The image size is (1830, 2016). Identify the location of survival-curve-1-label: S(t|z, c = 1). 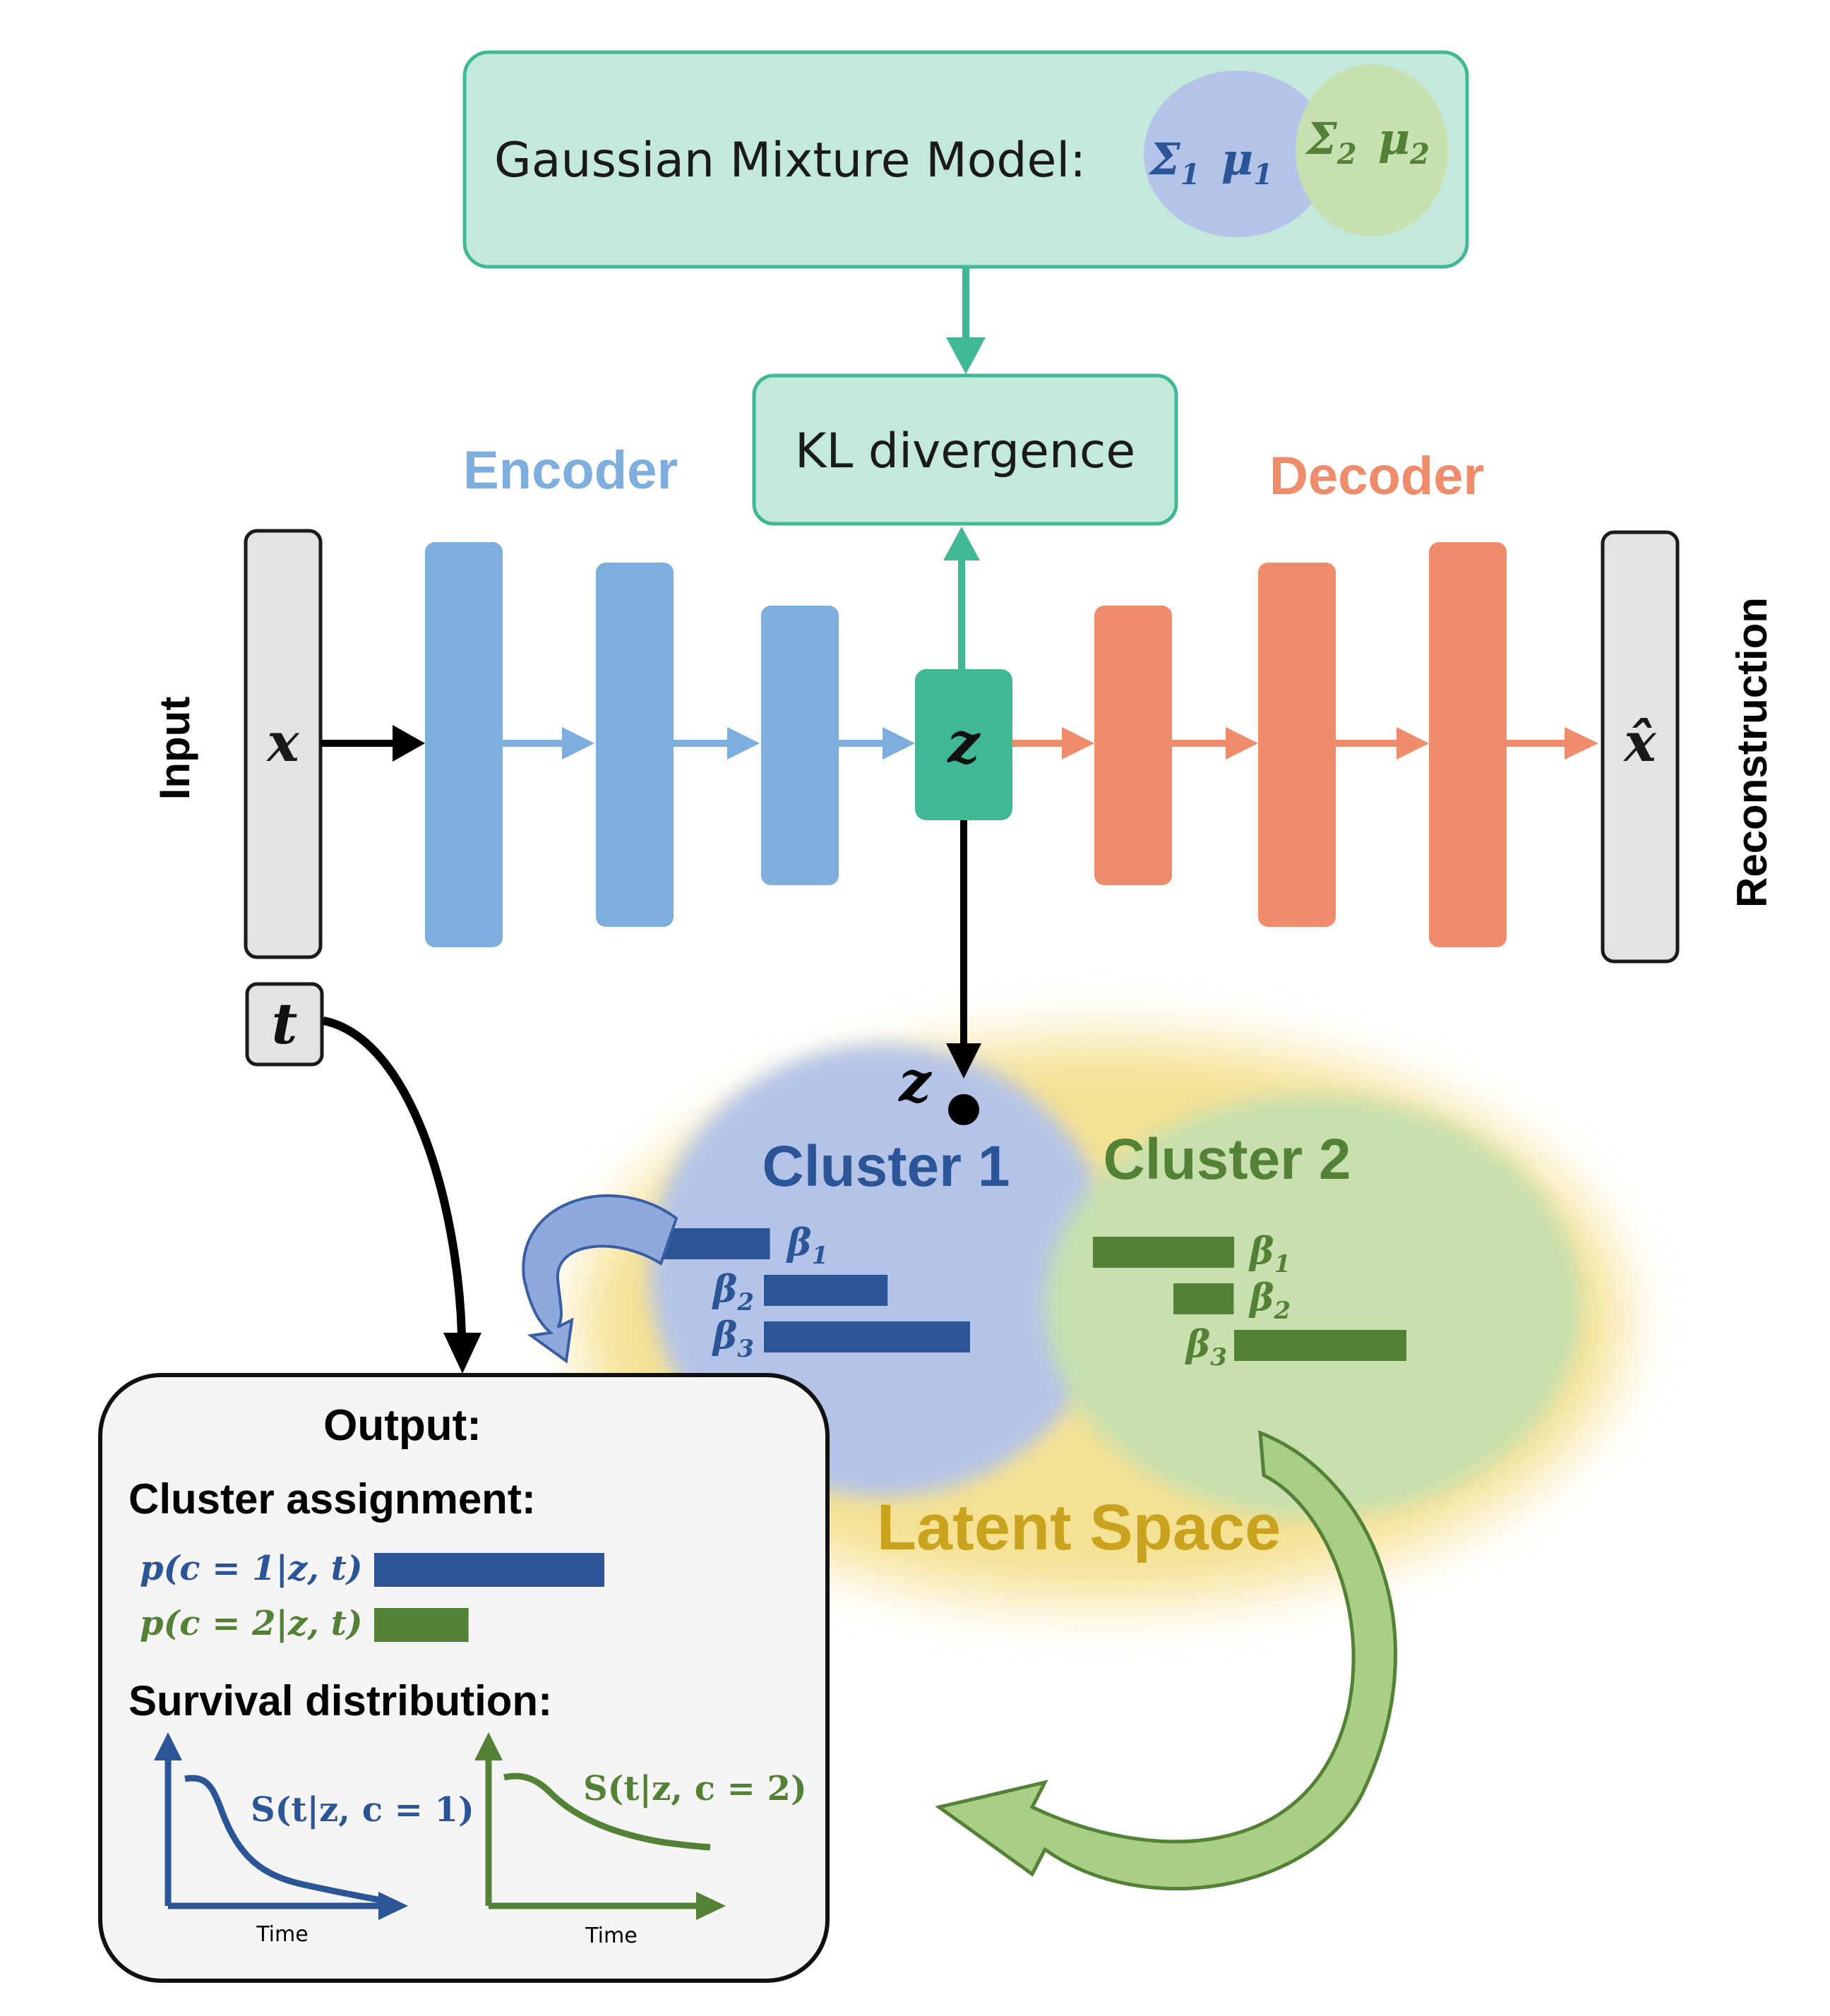
(362, 1810).